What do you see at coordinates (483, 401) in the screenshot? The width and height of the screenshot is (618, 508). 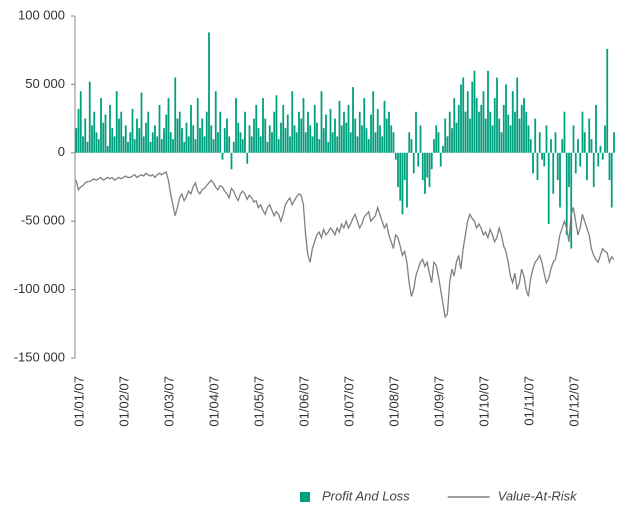 I see `x-tick-label: 01/10/07` at bounding box center [483, 401].